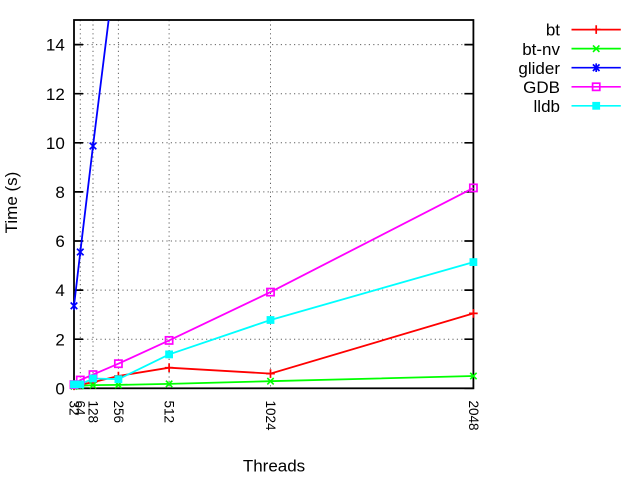  Describe the element at coordinates (55, 45) in the screenshot. I see `svg-text: 14` at that location.